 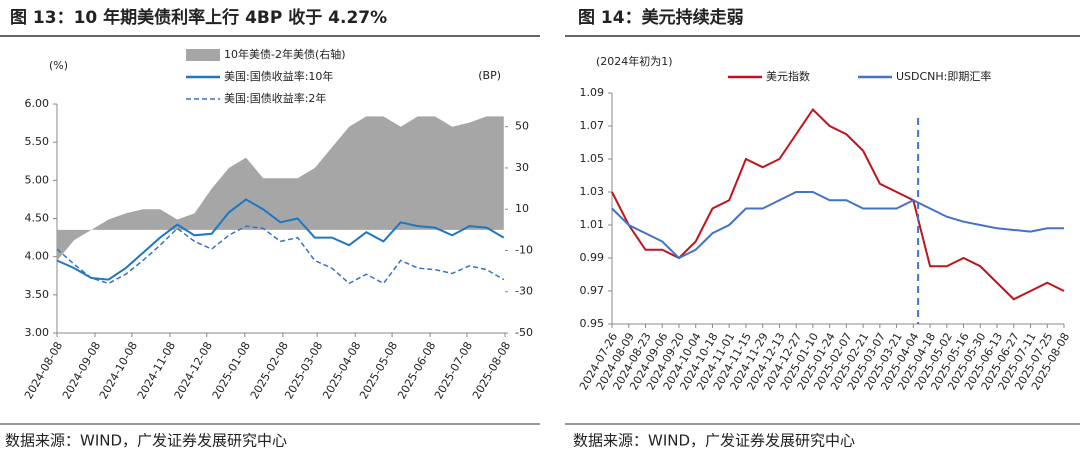 I want to click on x-tick-label: 2024-08-08, so click(x=43, y=371).